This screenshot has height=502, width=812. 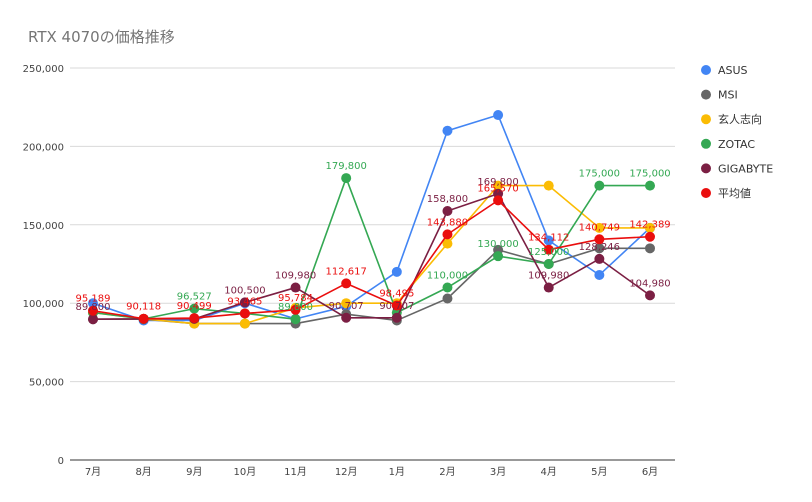 I want to click on data-label: 130,000, so click(x=497, y=244).